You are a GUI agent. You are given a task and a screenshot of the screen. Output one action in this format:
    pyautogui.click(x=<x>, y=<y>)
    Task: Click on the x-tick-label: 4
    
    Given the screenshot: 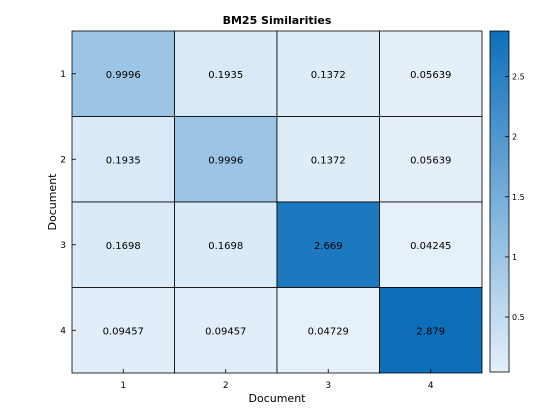 What is the action you would take?
    pyautogui.click(x=431, y=386)
    